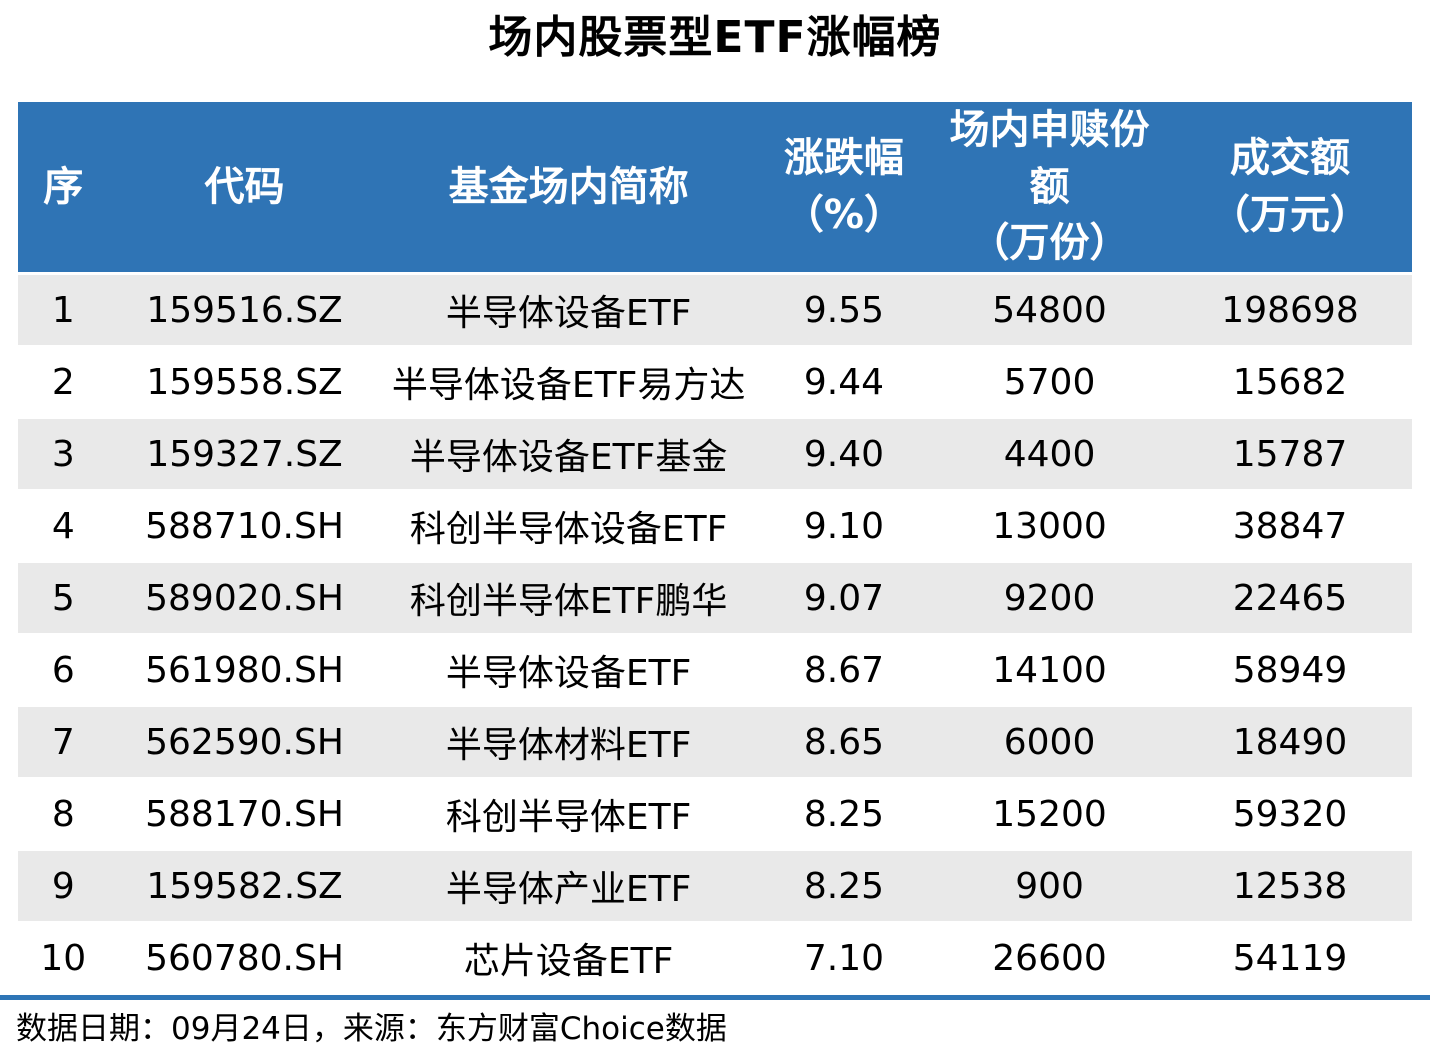 This screenshot has height=1049, width=1430. I want to click on col-header-unit: （万元）, so click(1290, 214).